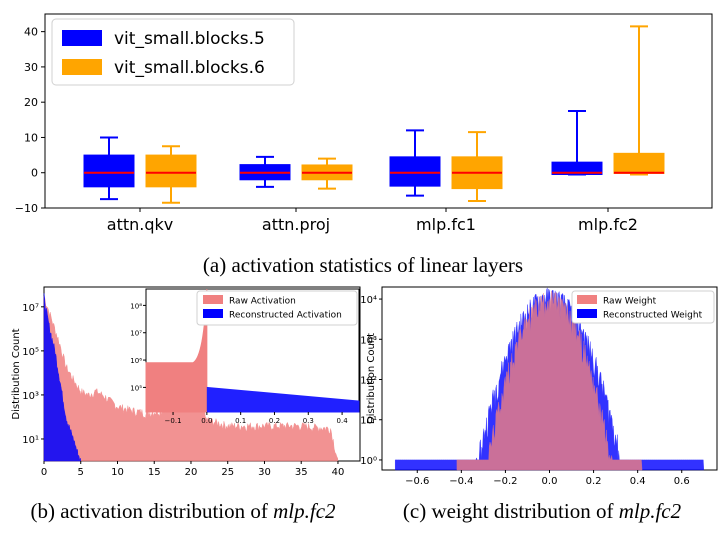 This screenshot has width=726, height=534. I want to click on inset-x-tick-label: 0.1, so click(240, 421).